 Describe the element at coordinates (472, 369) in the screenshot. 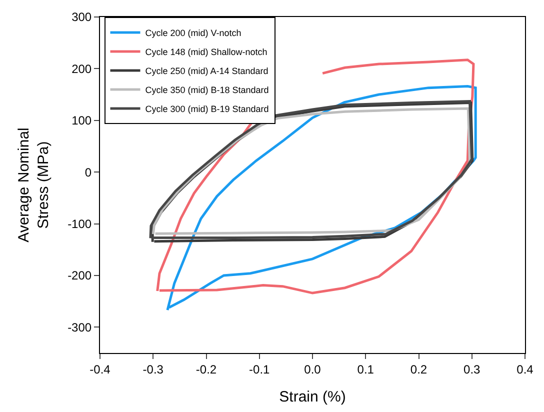

I see `x-tick-label: 0.3` at that location.